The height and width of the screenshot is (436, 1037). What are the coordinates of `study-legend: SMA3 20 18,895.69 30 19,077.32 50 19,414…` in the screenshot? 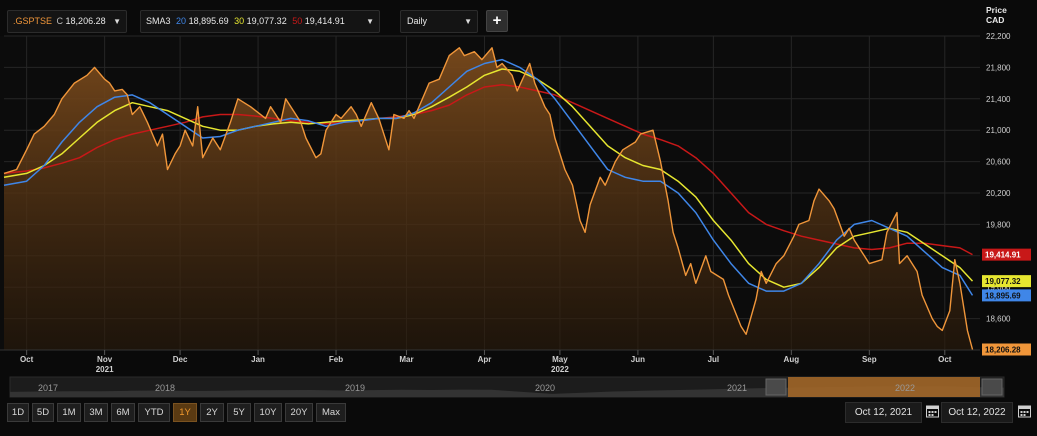 It's located at (260, 21).